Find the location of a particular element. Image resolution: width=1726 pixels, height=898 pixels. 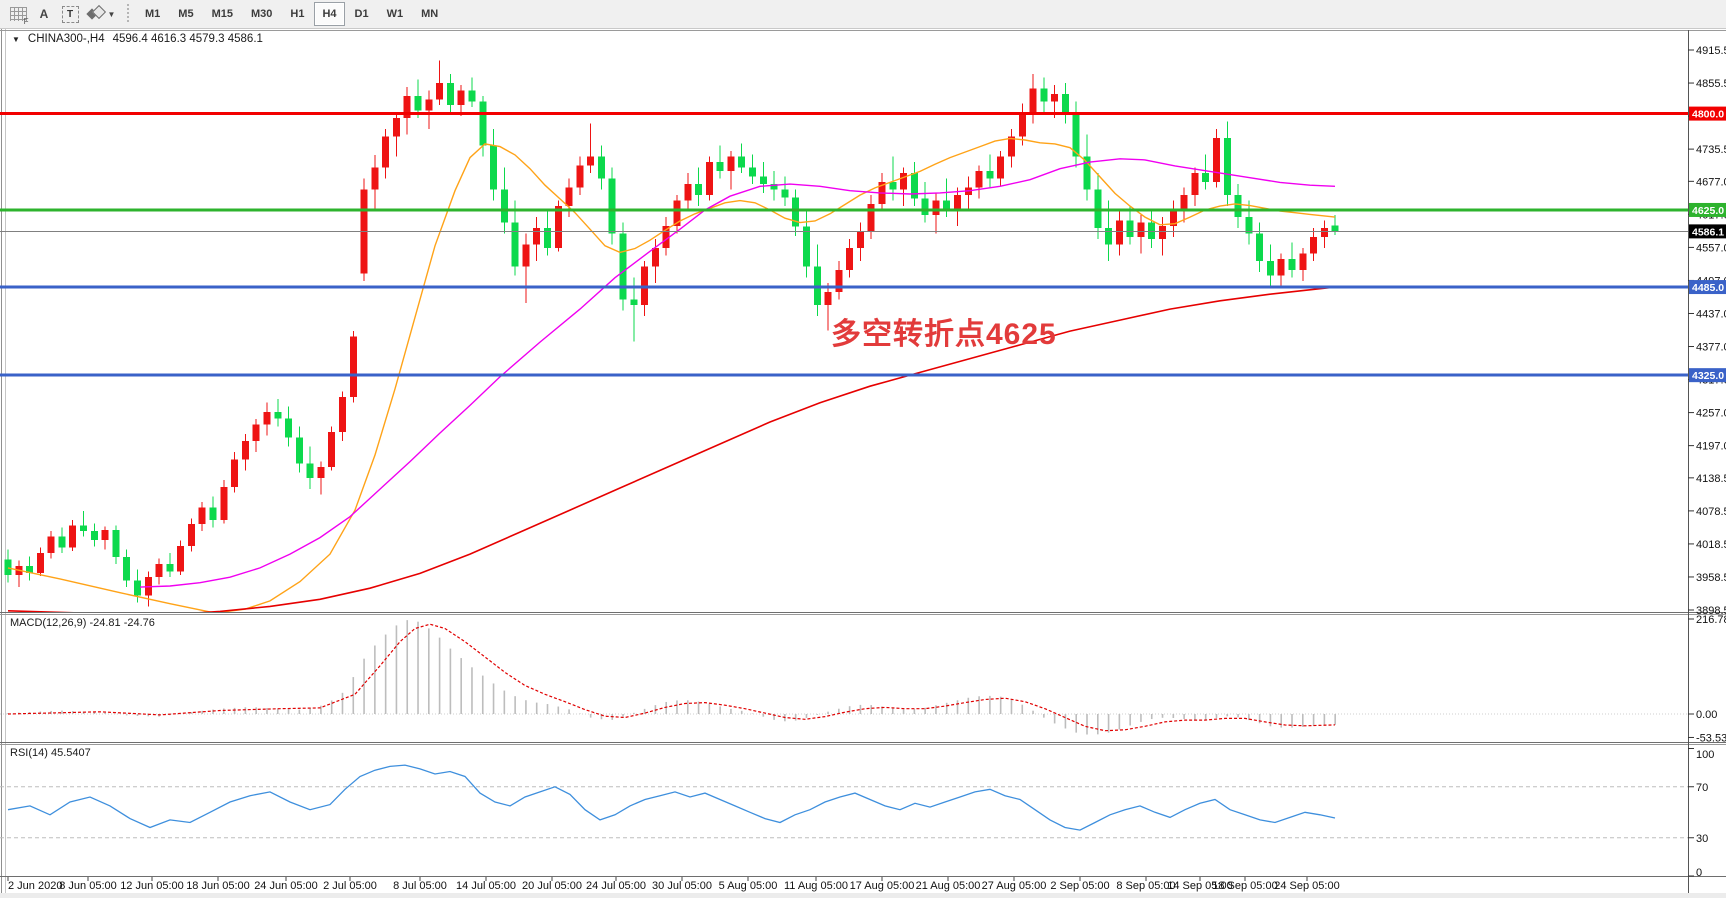

time-label: 14 Jul 05:00 is located at coordinates (486, 886).